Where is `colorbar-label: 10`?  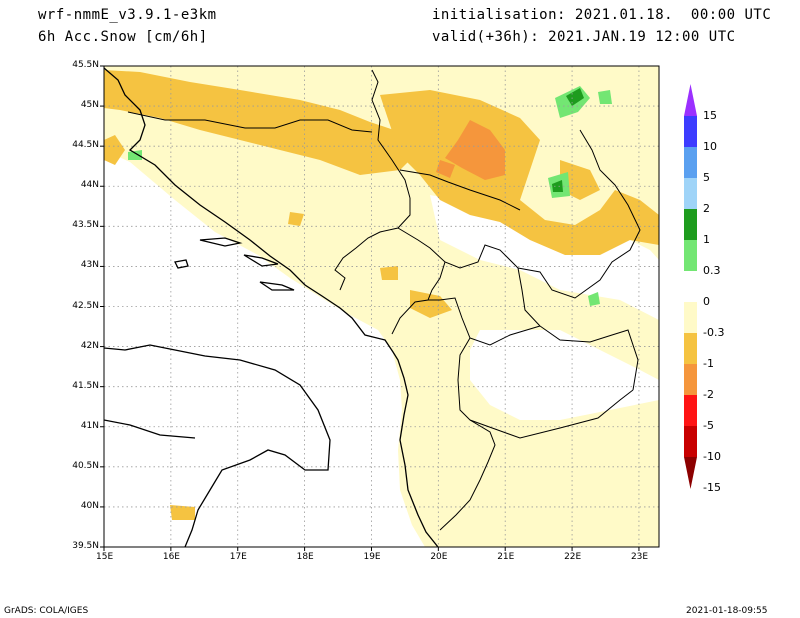
colorbar-label: 10 is located at coordinates (710, 146).